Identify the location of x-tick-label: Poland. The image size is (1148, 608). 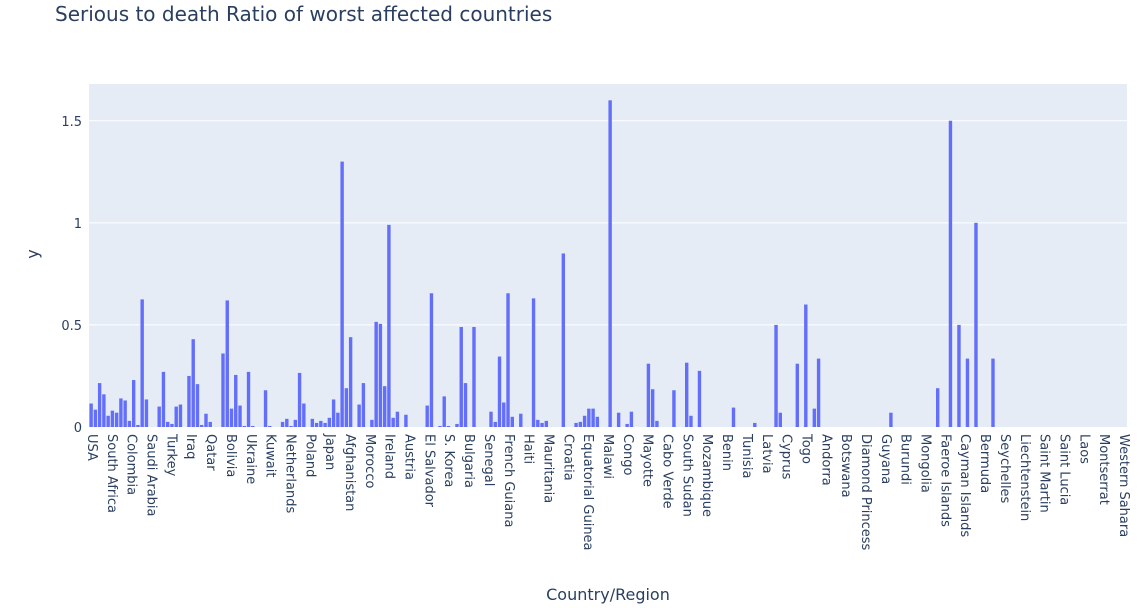
(309, 455).